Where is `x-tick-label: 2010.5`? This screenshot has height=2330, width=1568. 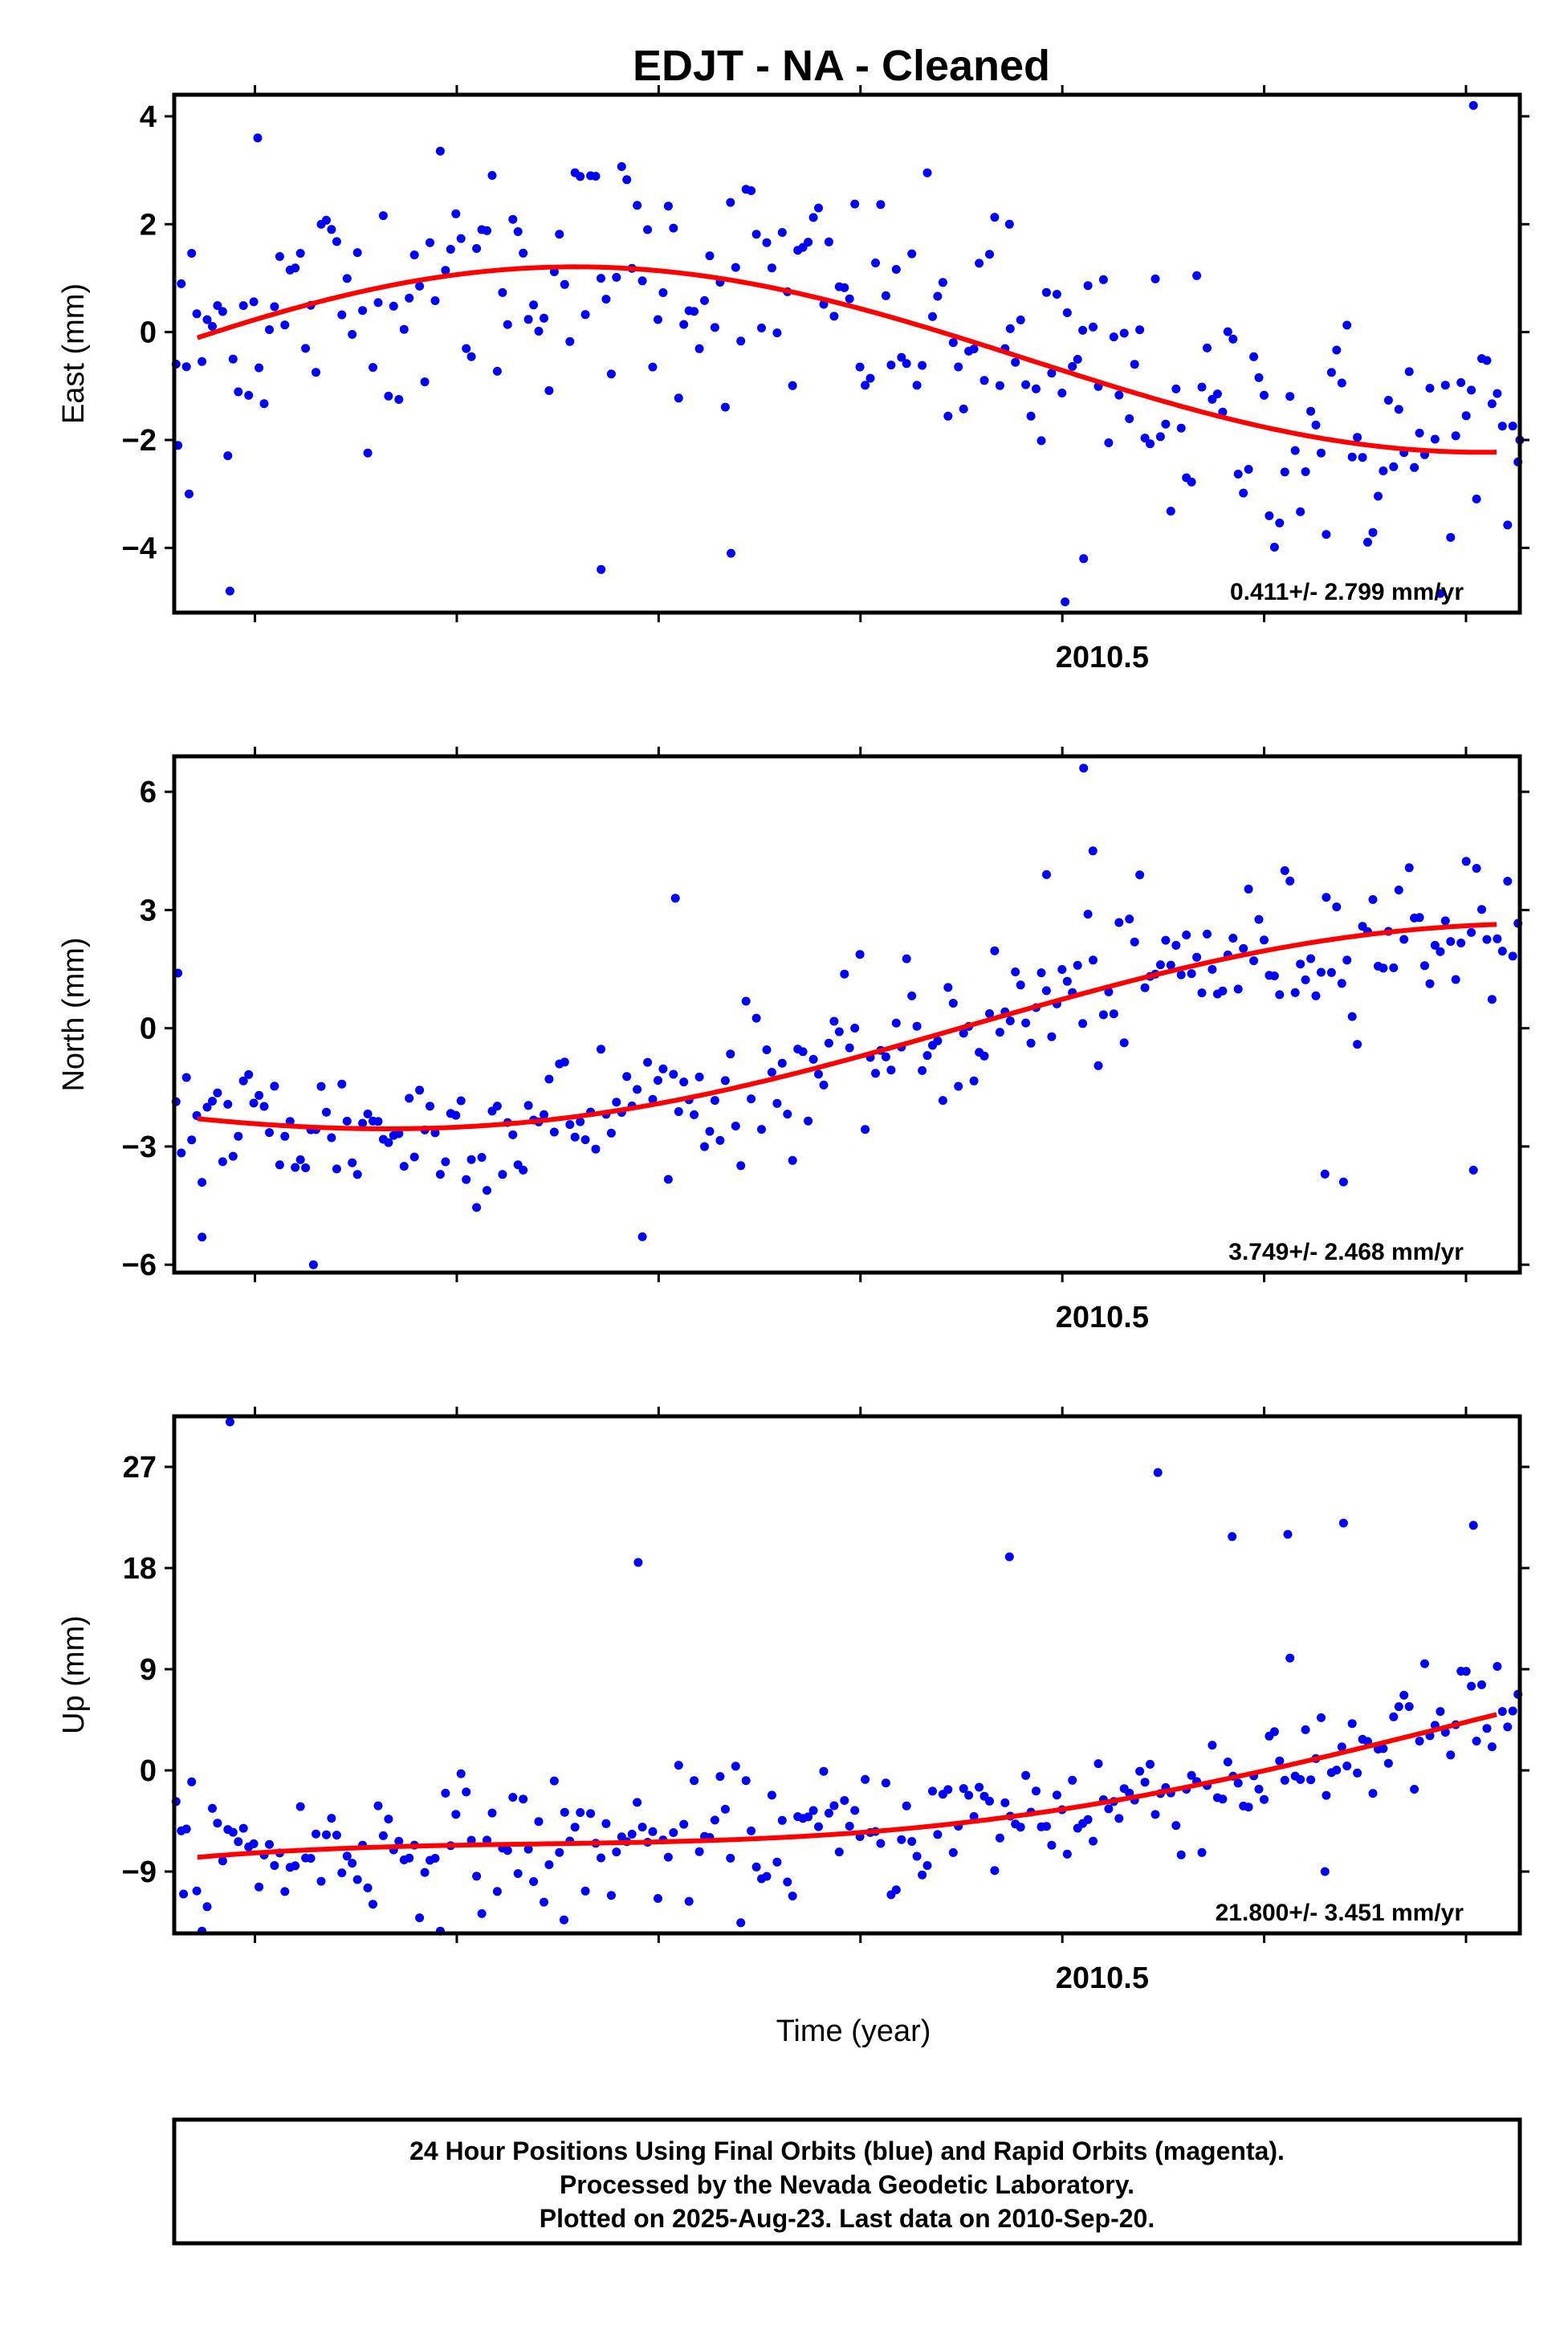
x-tick-label: 2010.5 is located at coordinates (1102, 1978).